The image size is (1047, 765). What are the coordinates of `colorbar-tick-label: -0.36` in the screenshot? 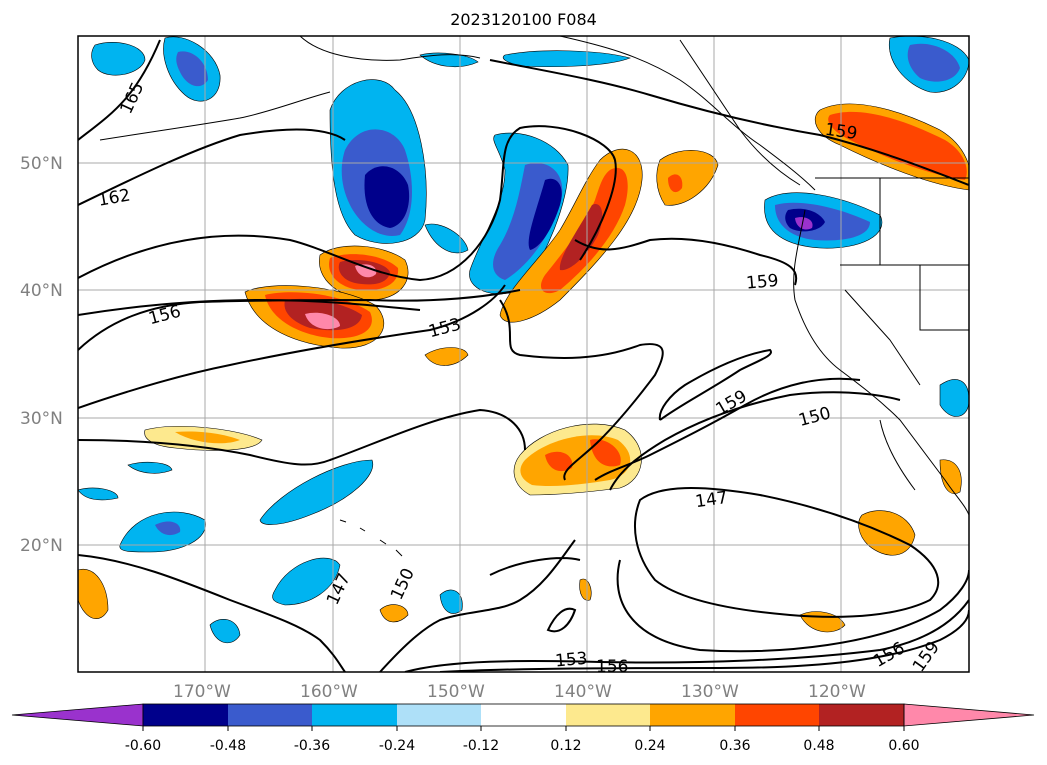 It's located at (312, 746).